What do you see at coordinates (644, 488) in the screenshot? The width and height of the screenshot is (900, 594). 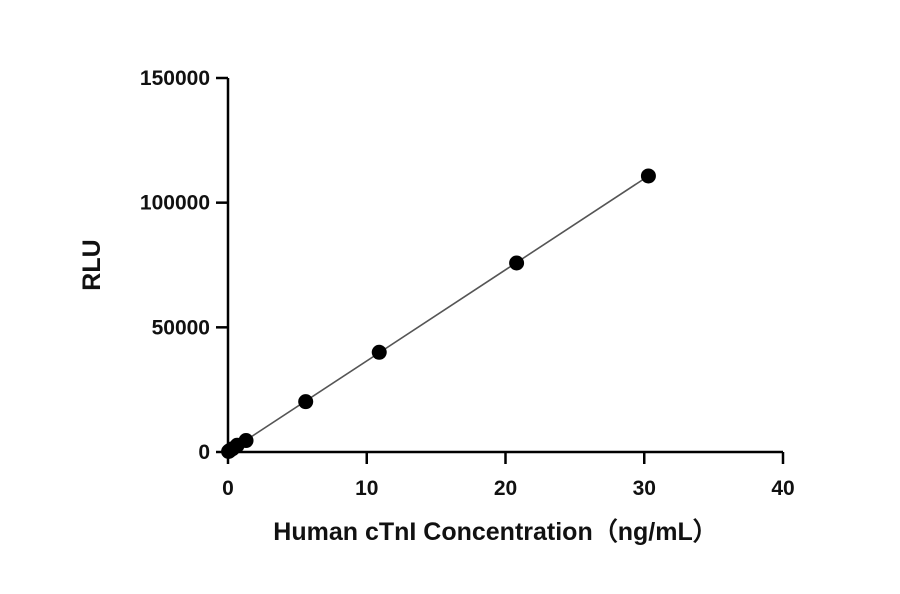 I see `x-tick-label: 30` at bounding box center [644, 488].